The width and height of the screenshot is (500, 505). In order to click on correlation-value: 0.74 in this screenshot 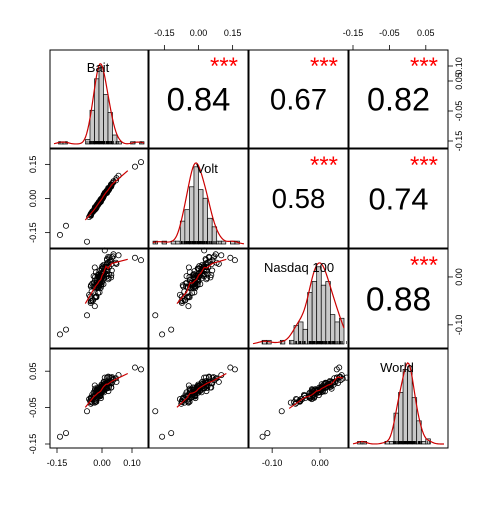, I will do `click(399, 198)`.